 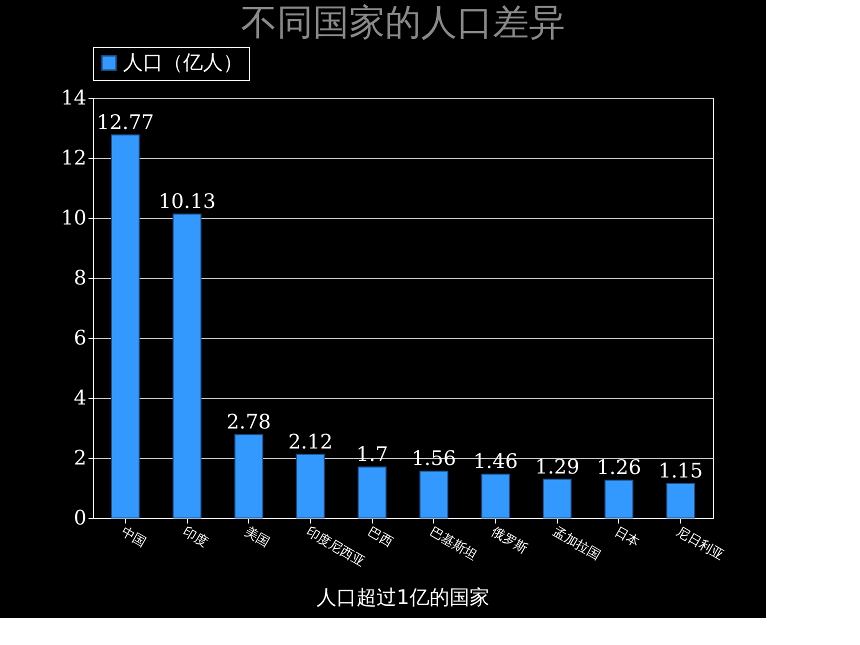 I want to click on data-label: 2.78, so click(x=249, y=422).